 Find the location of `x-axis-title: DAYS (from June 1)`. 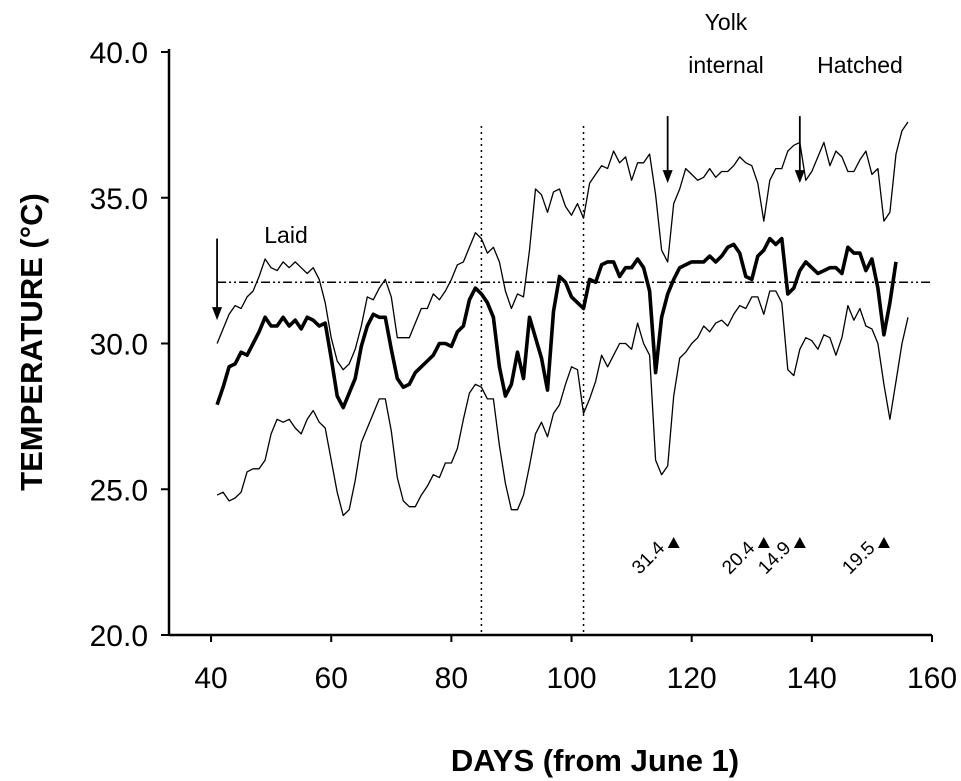

x-axis-title: DAYS (from June 1) is located at coordinates (595, 760).